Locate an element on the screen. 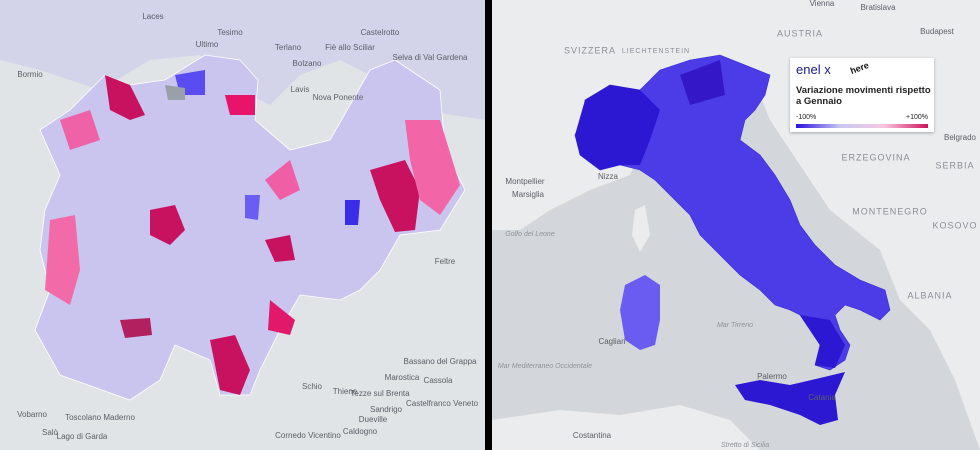 This screenshot has width=980, height=450. place-label: Marsiglia is located at coordinates (528, 194).